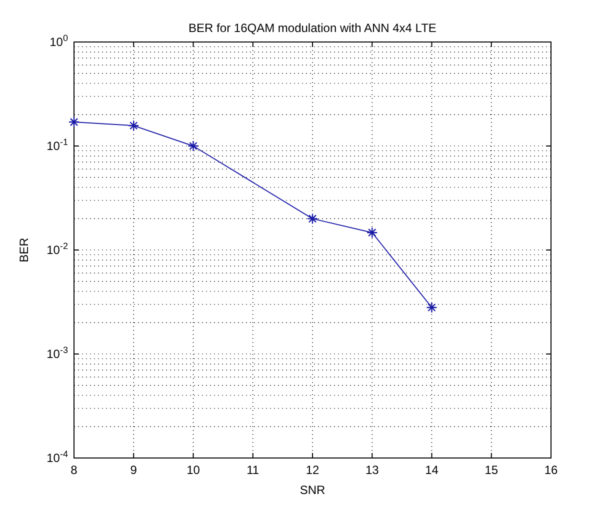 This screenshot has height=512, width=592. I want to click on x-tick-label: 13, so click(372, 470).